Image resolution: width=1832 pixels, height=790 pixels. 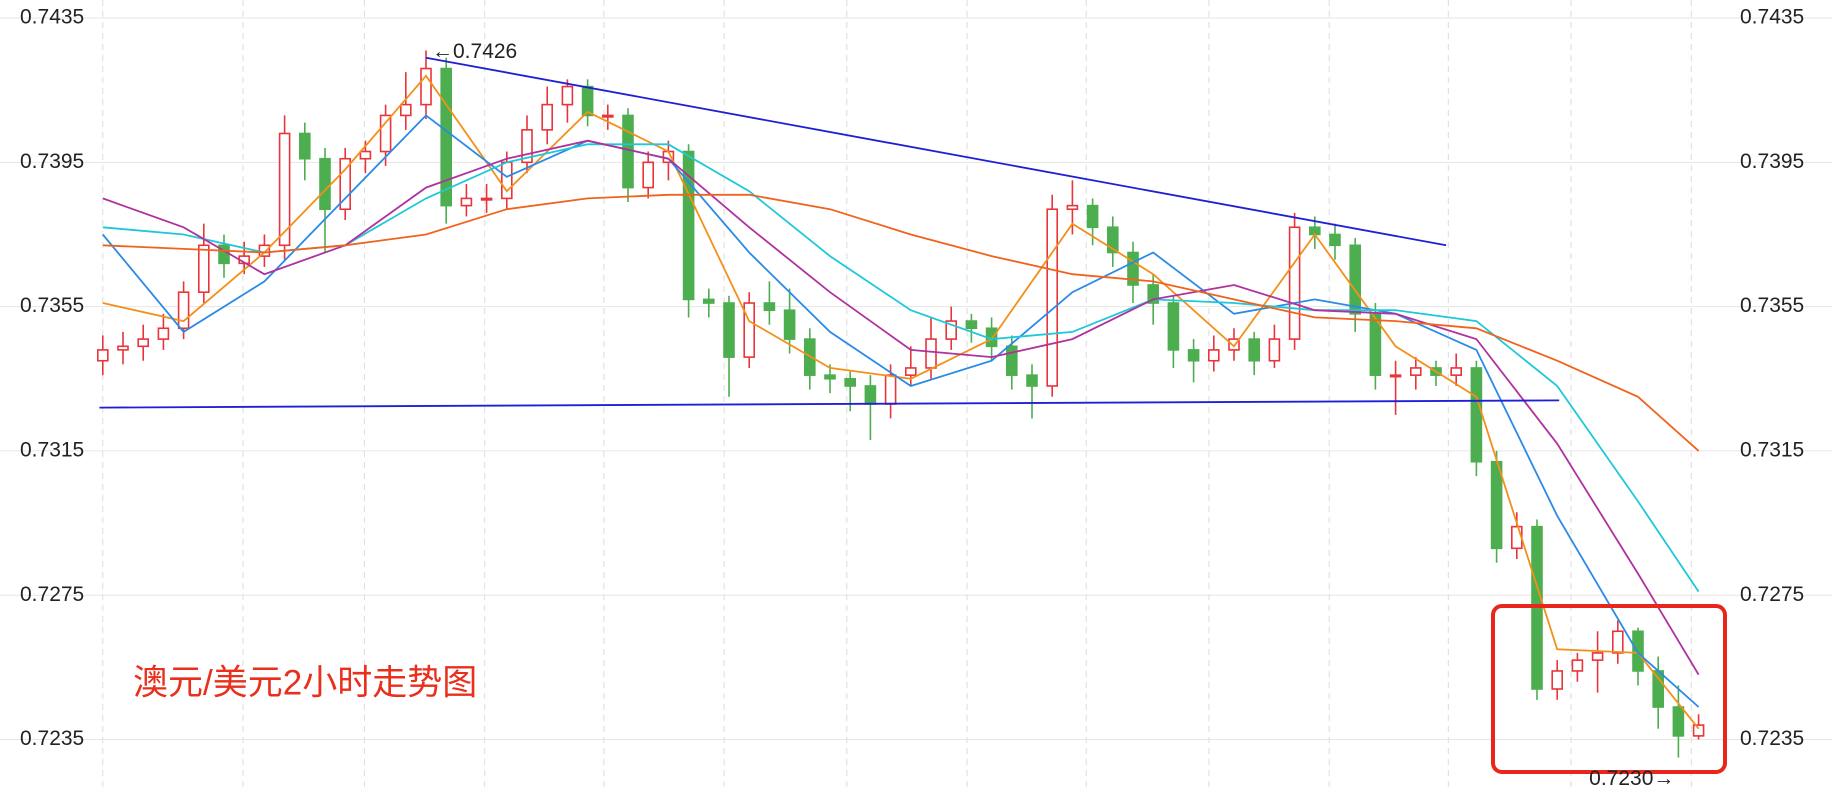 I want to click on y2-tick-label: 0.7275, so click(x=1772, y=594).